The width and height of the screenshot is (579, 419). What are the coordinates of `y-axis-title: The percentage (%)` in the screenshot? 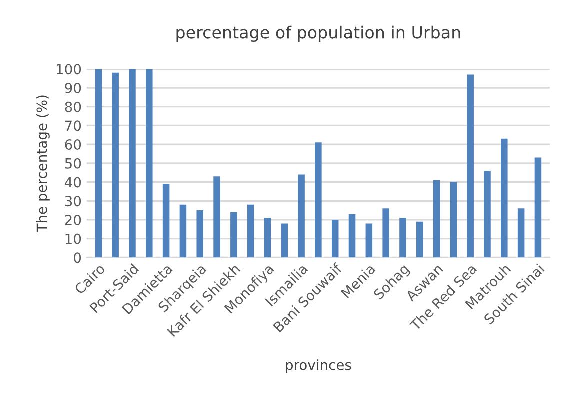 It's located at (43, 164).